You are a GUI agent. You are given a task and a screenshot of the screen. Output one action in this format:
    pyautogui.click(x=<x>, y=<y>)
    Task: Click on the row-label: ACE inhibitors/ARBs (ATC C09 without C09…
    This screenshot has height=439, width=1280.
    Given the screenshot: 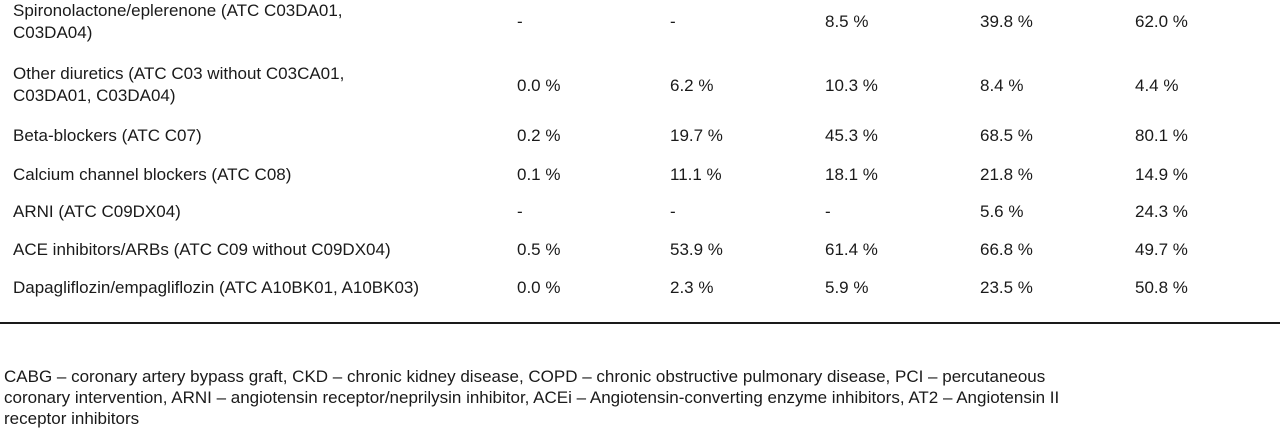 What is the action you would take?
    pyautogui.click(x=202, y=249)
    